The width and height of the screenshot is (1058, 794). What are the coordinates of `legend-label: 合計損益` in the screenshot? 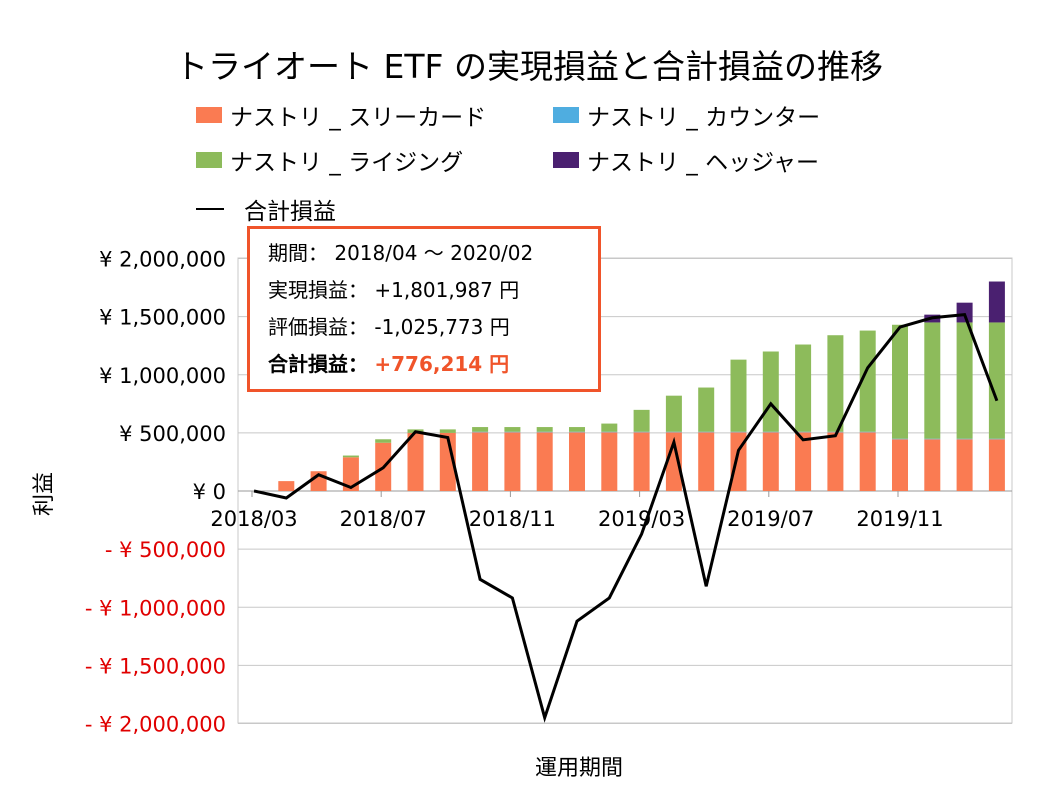 It's located at (290, 212).